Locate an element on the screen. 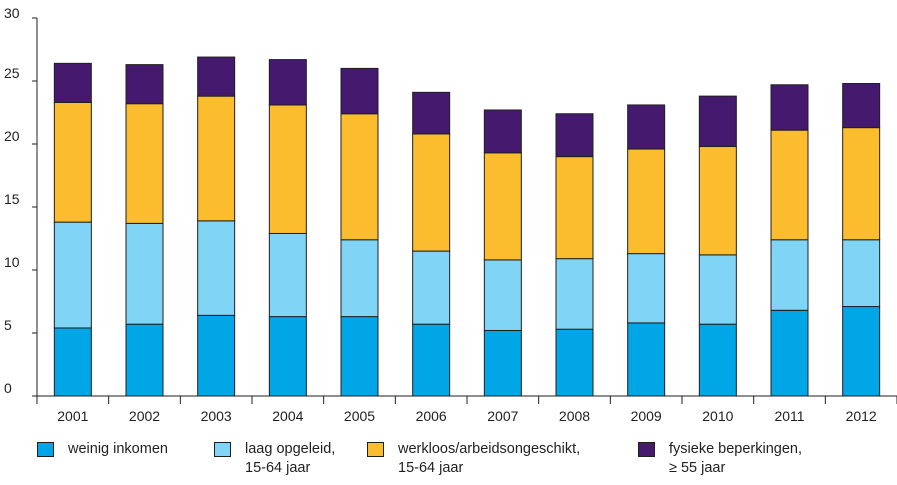 This screenshot has height=485, width=897. bar-segment-2003-s3 is located at coordinates (216, 158).